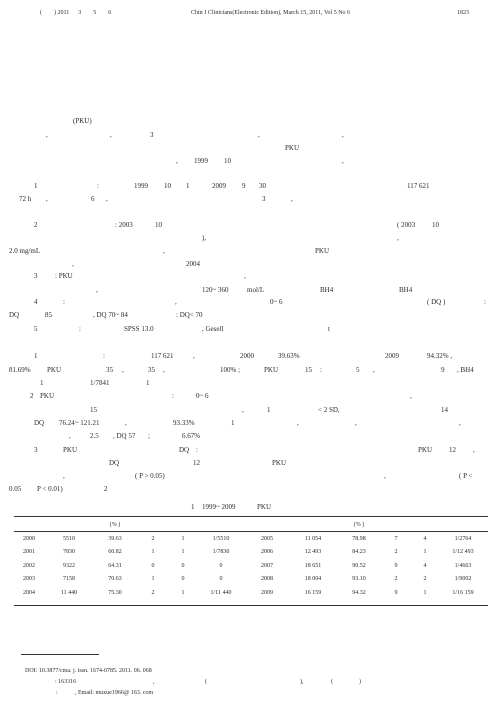 This screenshot has height=719, width=502. What do you see at coordinates (64, 276) in the screenshot?
I see `text-fragment: : PKU` at bounding box center [64, 276].